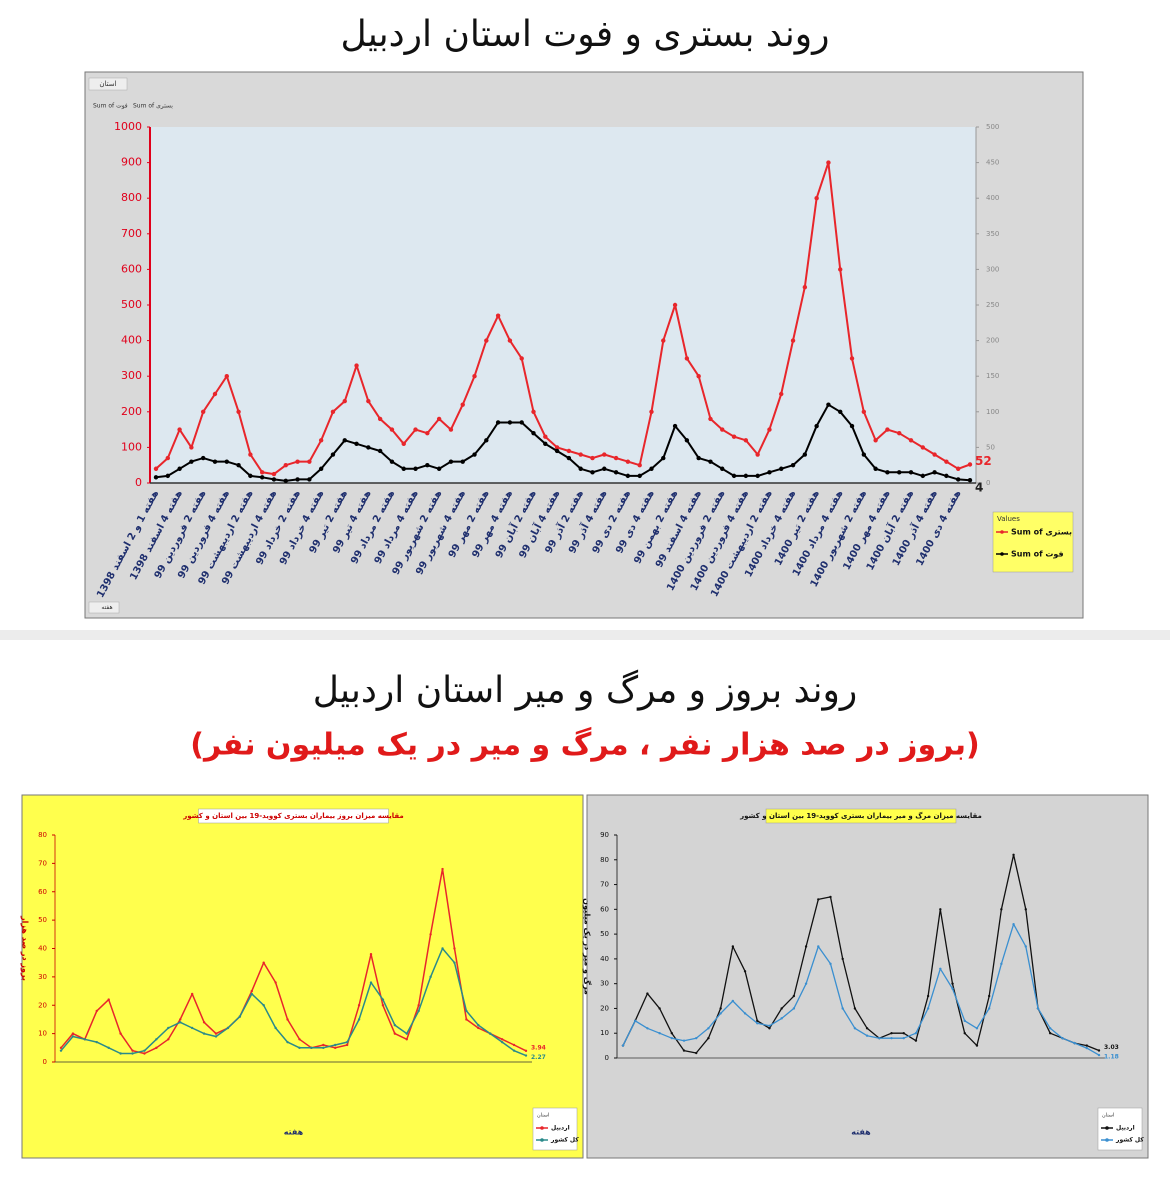 The height and width of the screenshot is (1180, 1170). I want to click on y-tick-label: 400, so click(131, 340).